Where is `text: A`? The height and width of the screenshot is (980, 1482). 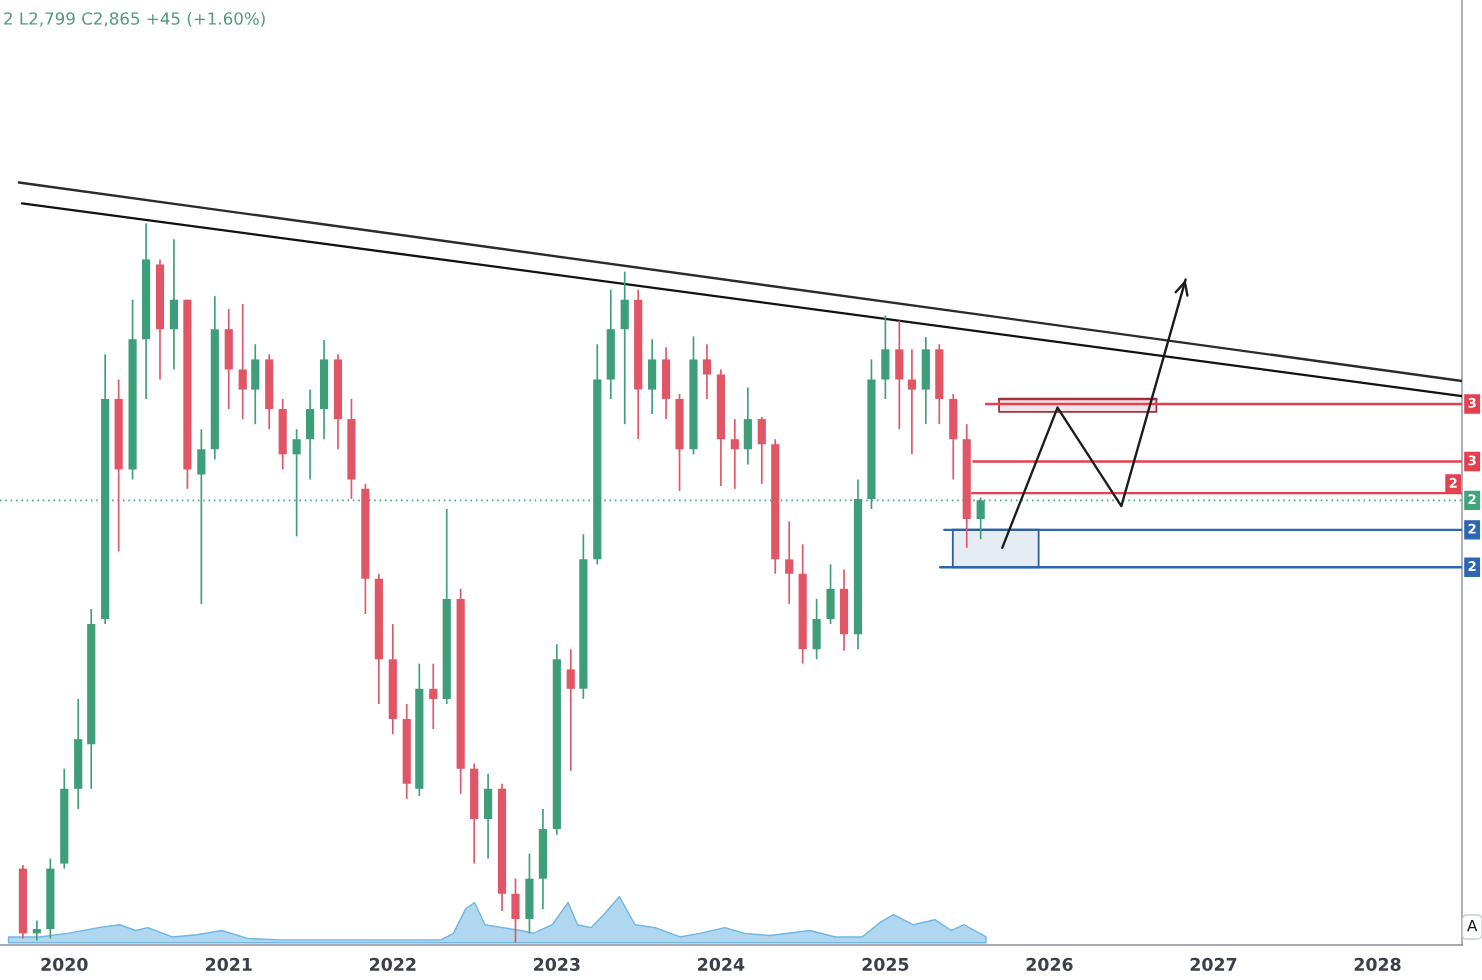 text: A is located at coordinates (1472, 926).